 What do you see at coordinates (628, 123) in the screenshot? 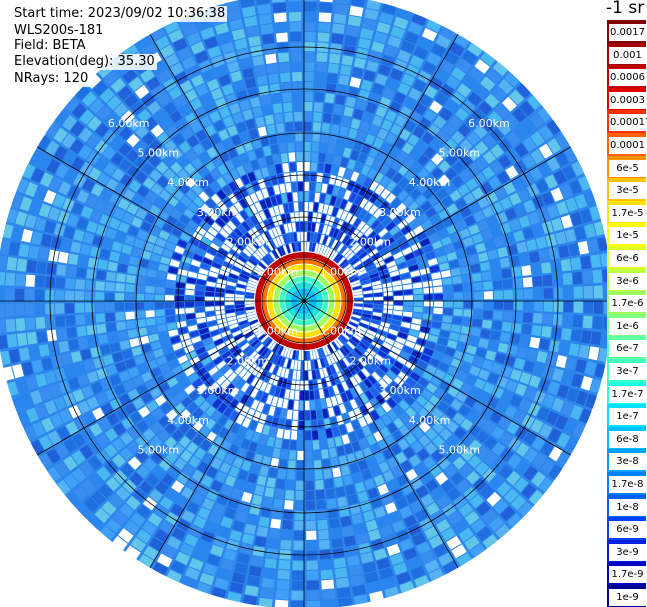
I see `colorbar-tick-label: 0.00017` at bounding box center [628, 123].